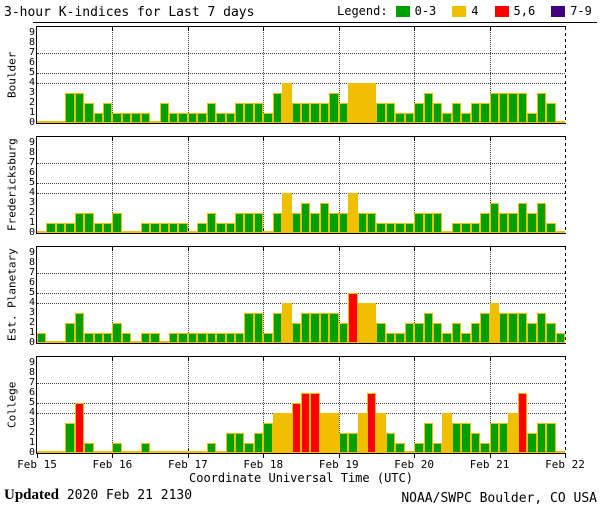  What do you see at coordinates (338, 464) in the screenshot?
I see `x-tick-label: Feb 19` at bounding box center [338, 464].